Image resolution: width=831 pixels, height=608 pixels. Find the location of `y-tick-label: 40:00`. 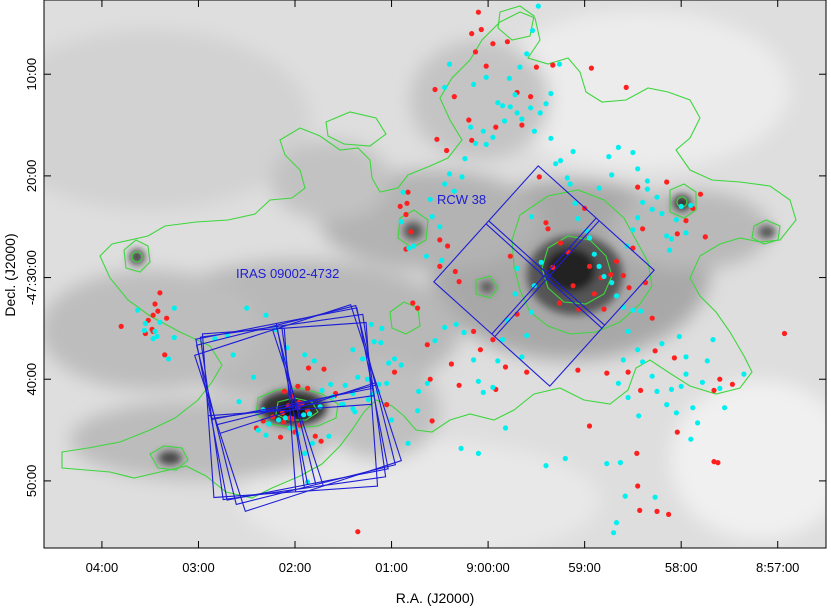

y-tick-label: 40:00 is located at coordinates (31, 379).